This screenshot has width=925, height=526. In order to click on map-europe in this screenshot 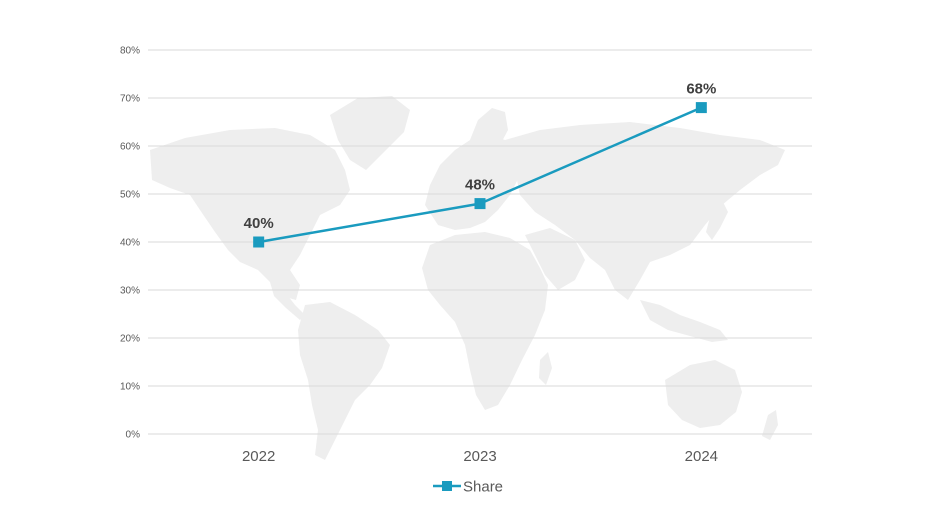, I will do `click(472, 182)`.